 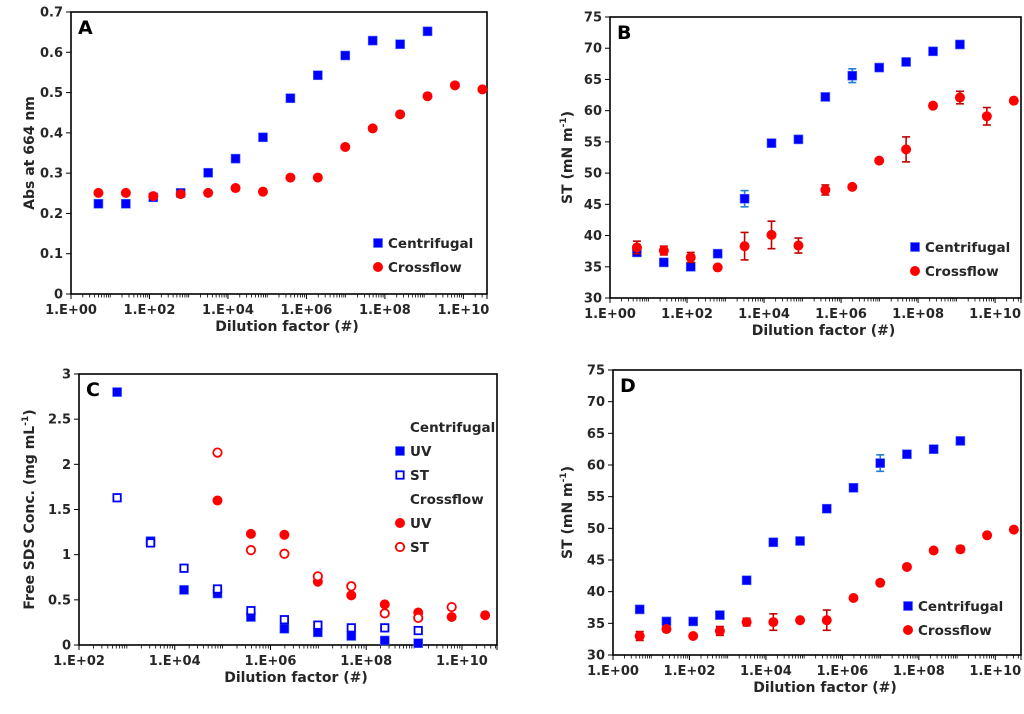 What do you see at coordinates (593, 236) in the screenshot?
I see `y-tick-label: 40` at bounding box center [593, 236].